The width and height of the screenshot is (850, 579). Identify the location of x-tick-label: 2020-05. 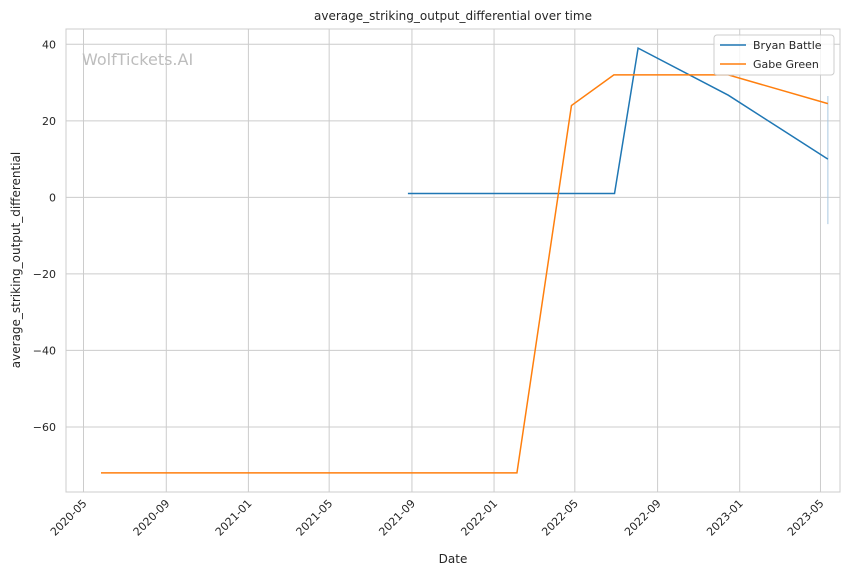
(69, 518).